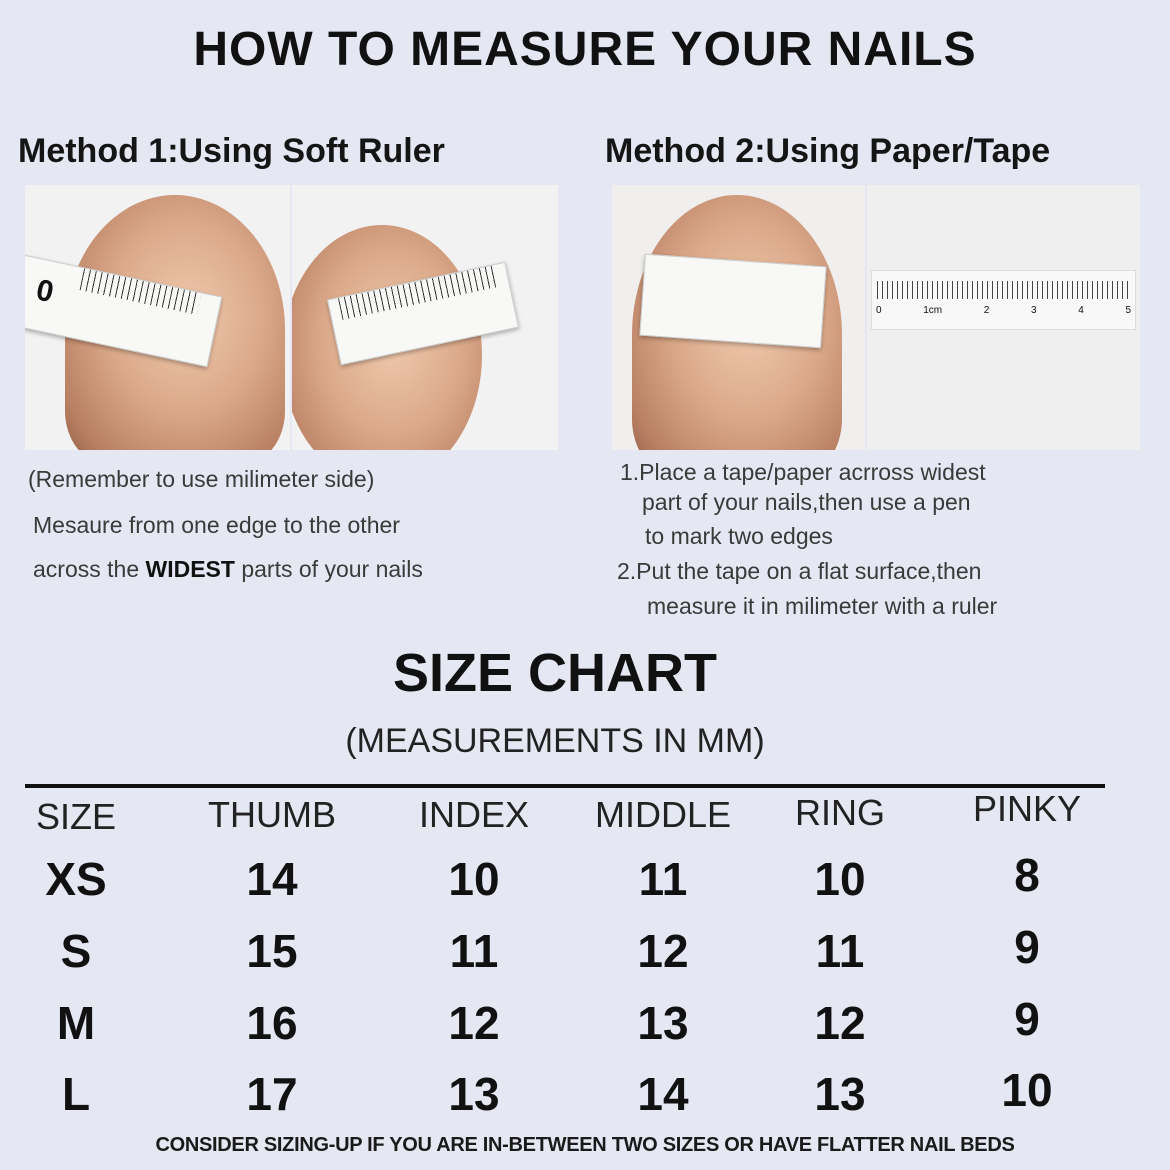  I want to click on method1-line2: across the WIDEST parts of your nails, so click(303, 569).